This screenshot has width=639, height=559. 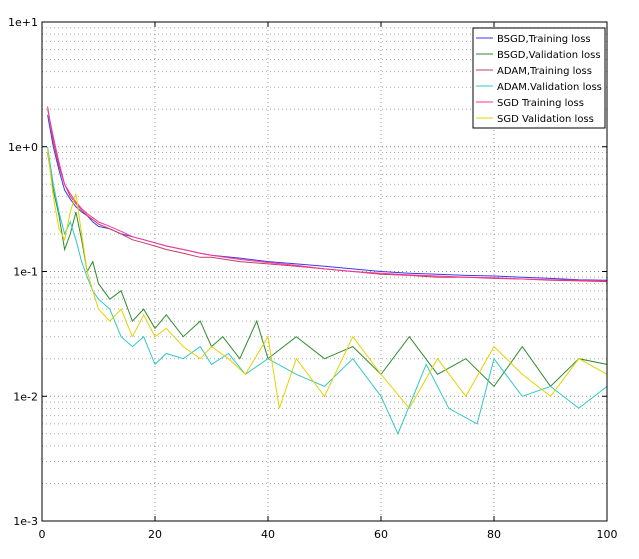 I want to click on y-tick-label: 1e+1, so click(x=23, y=22).